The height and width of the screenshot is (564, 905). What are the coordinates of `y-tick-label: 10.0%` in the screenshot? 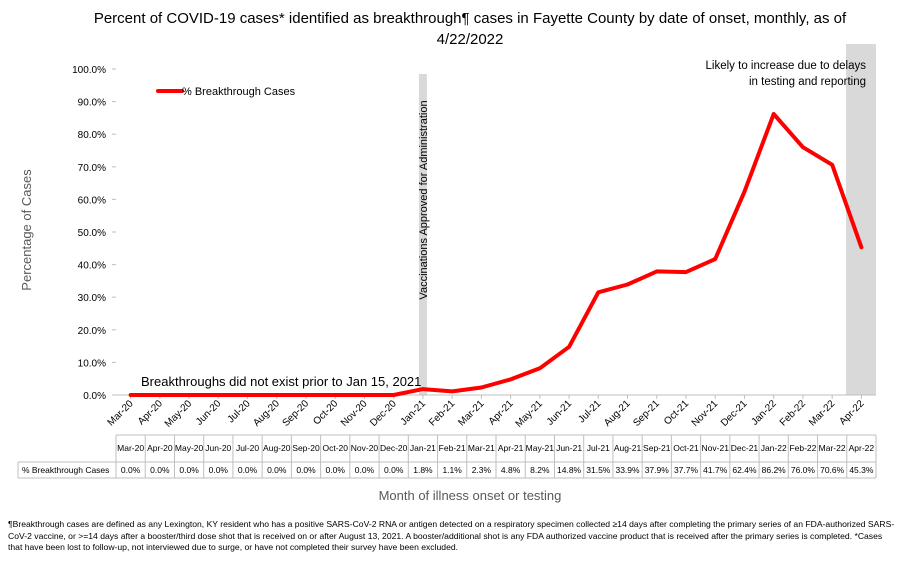 It's located at (92, 363).